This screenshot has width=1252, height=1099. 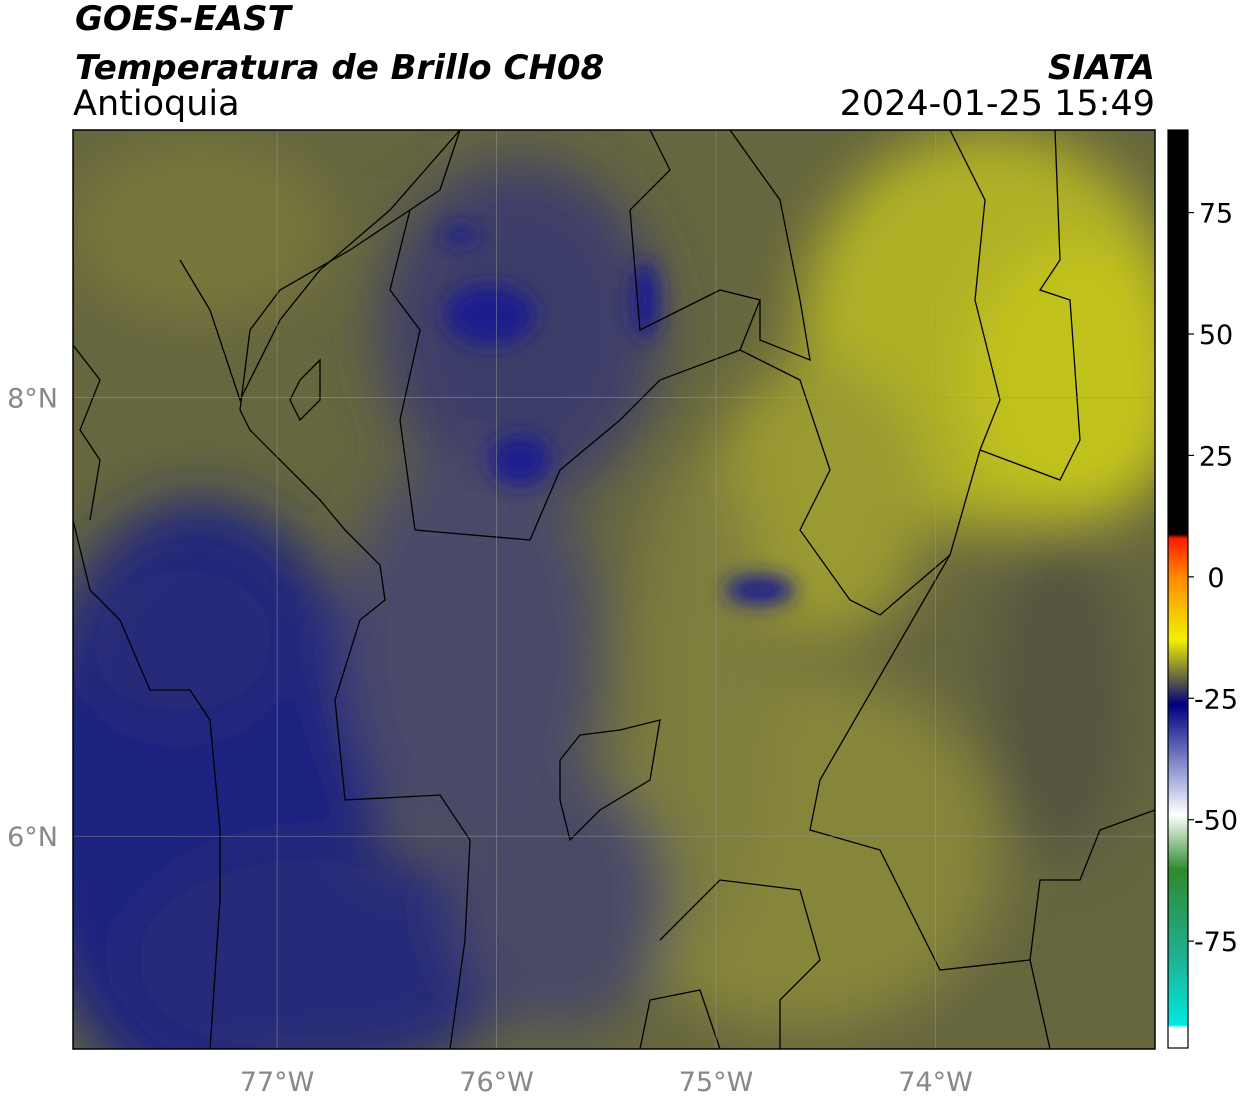 What do you see at coordinates (339, 68) in the screenshot?
I see `subtitle: Temperatura de Brillo CH08` at bounding box center [339, 68].